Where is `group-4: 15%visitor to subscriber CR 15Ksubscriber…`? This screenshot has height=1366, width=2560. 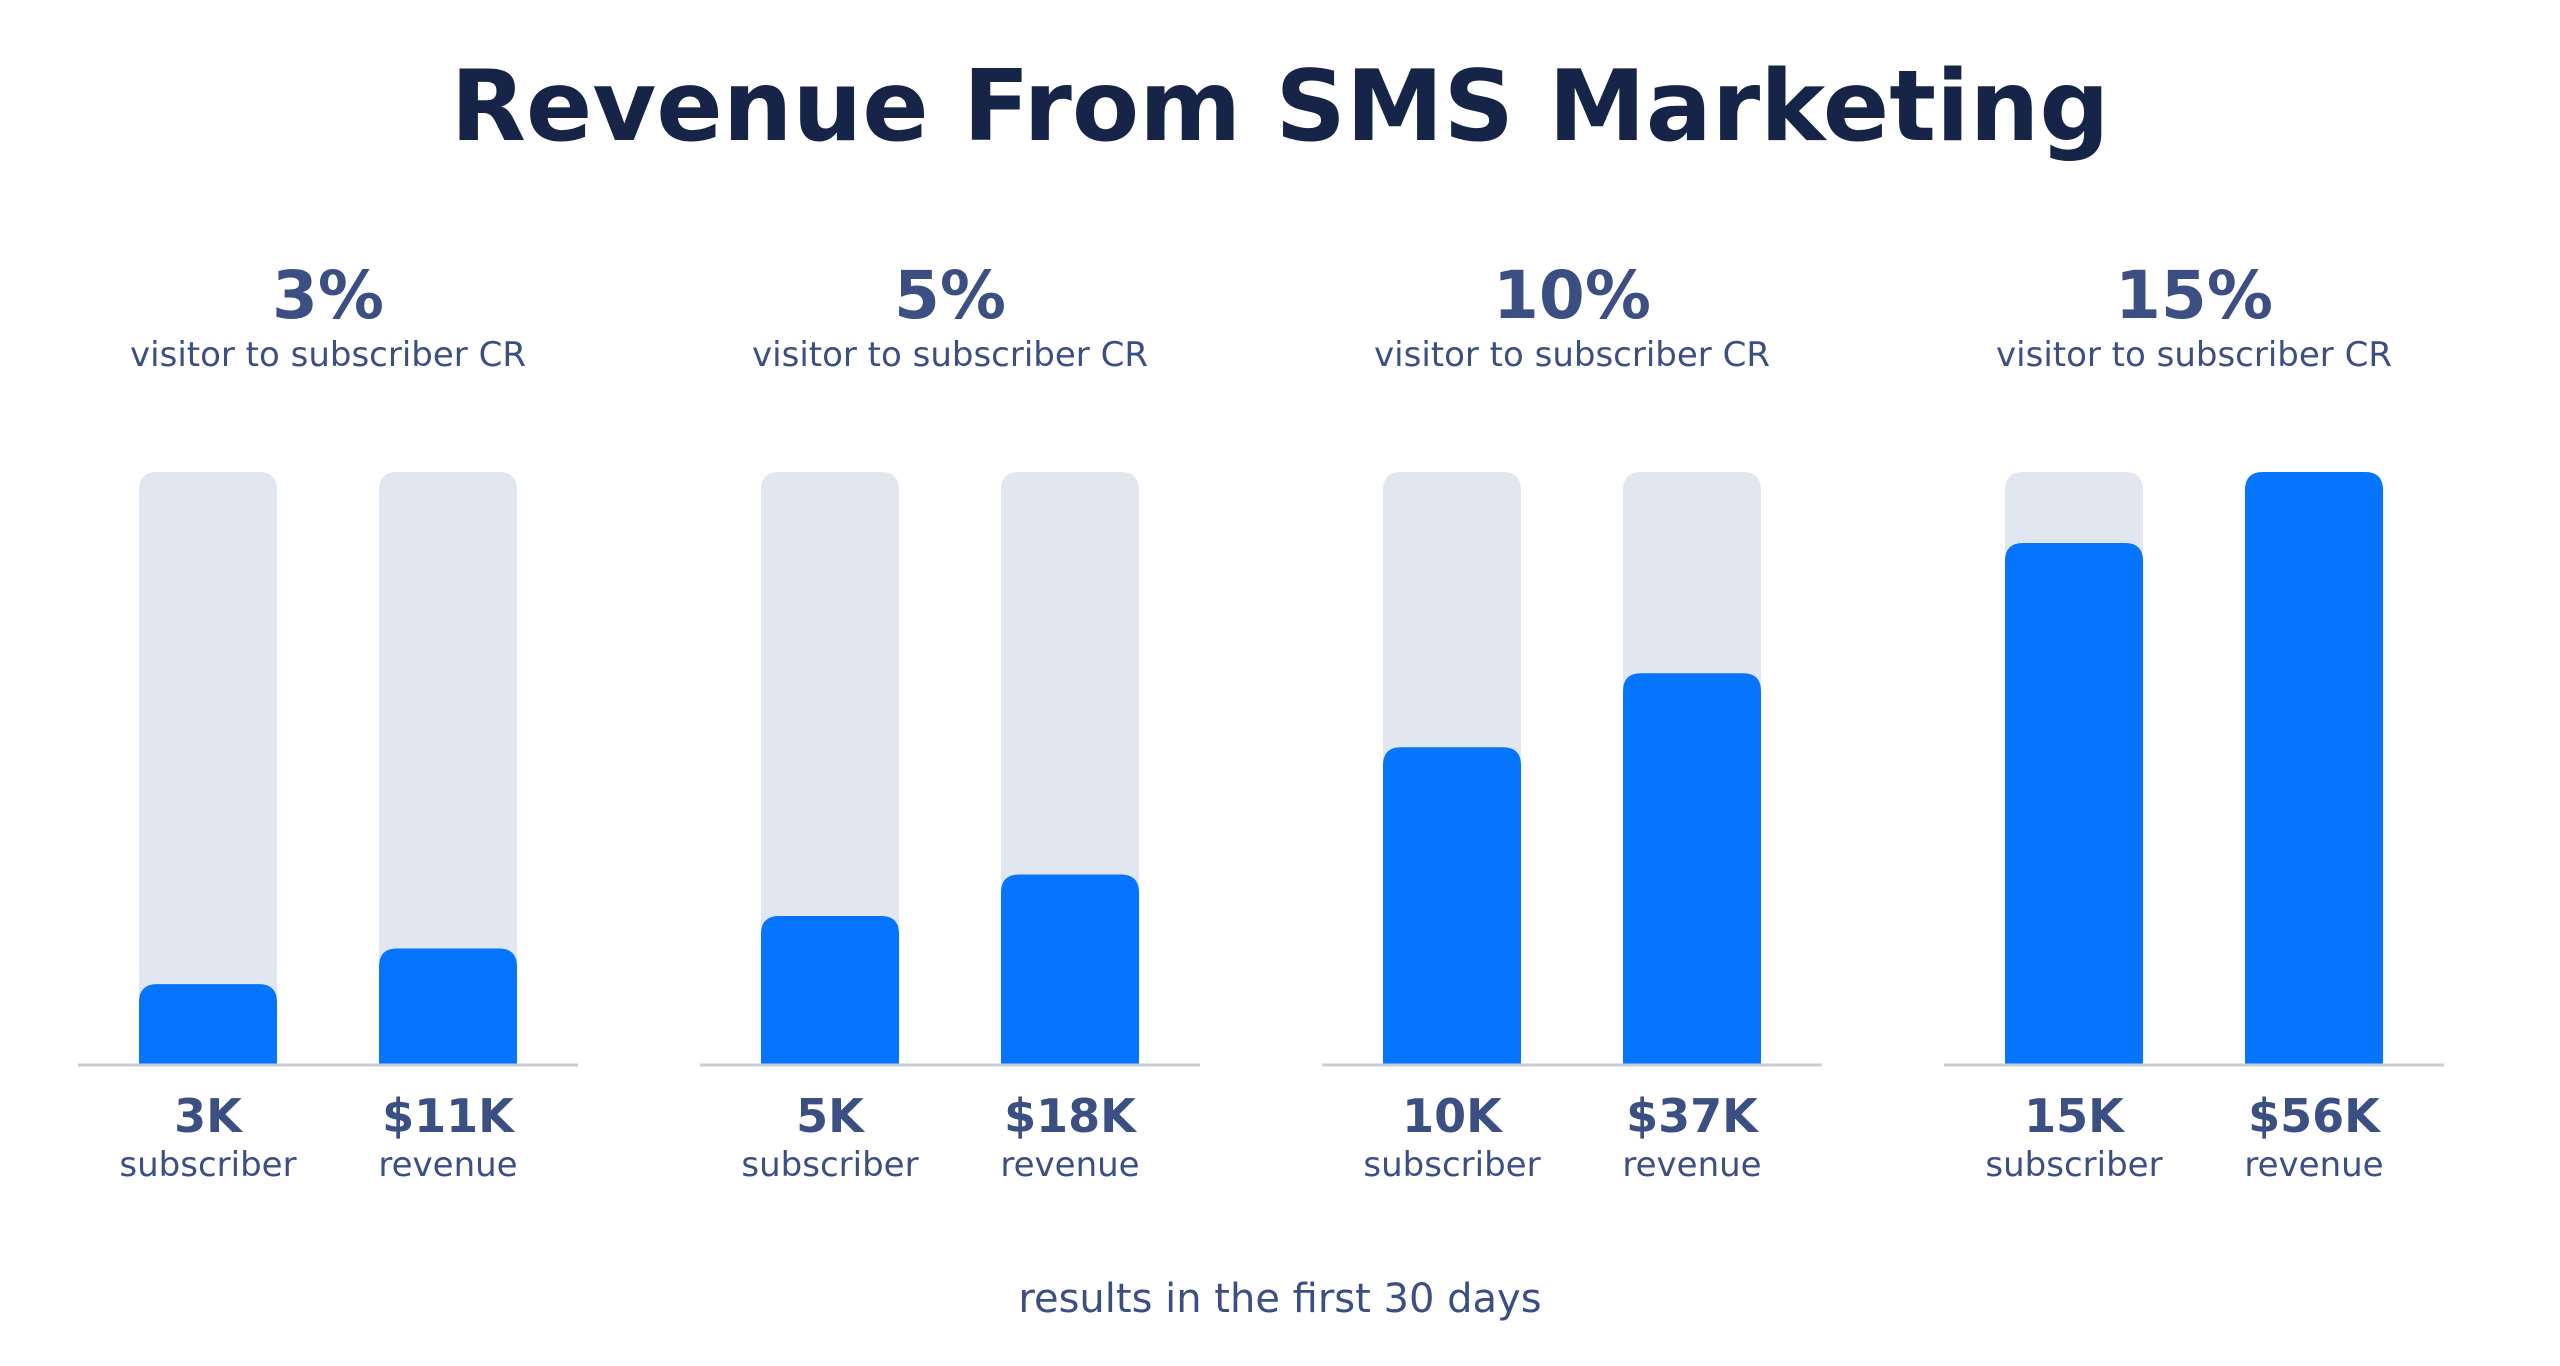
group-4: 15%visitor to subscriber CR 15Ksubscriber… is located at coordinates (2194, 721).